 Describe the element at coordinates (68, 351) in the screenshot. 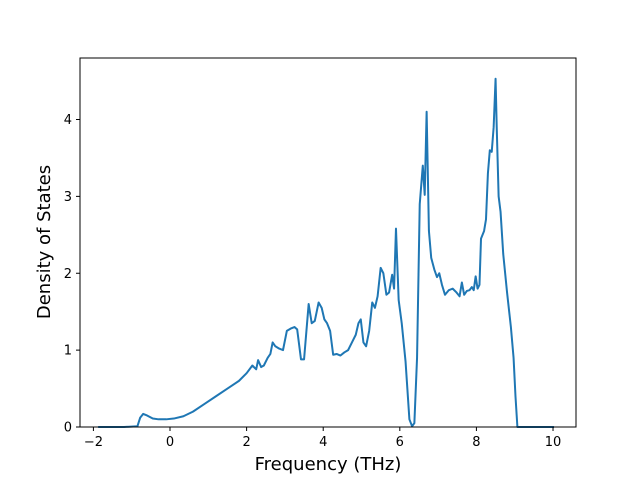

I see `y-tick-label: 1` at that location.